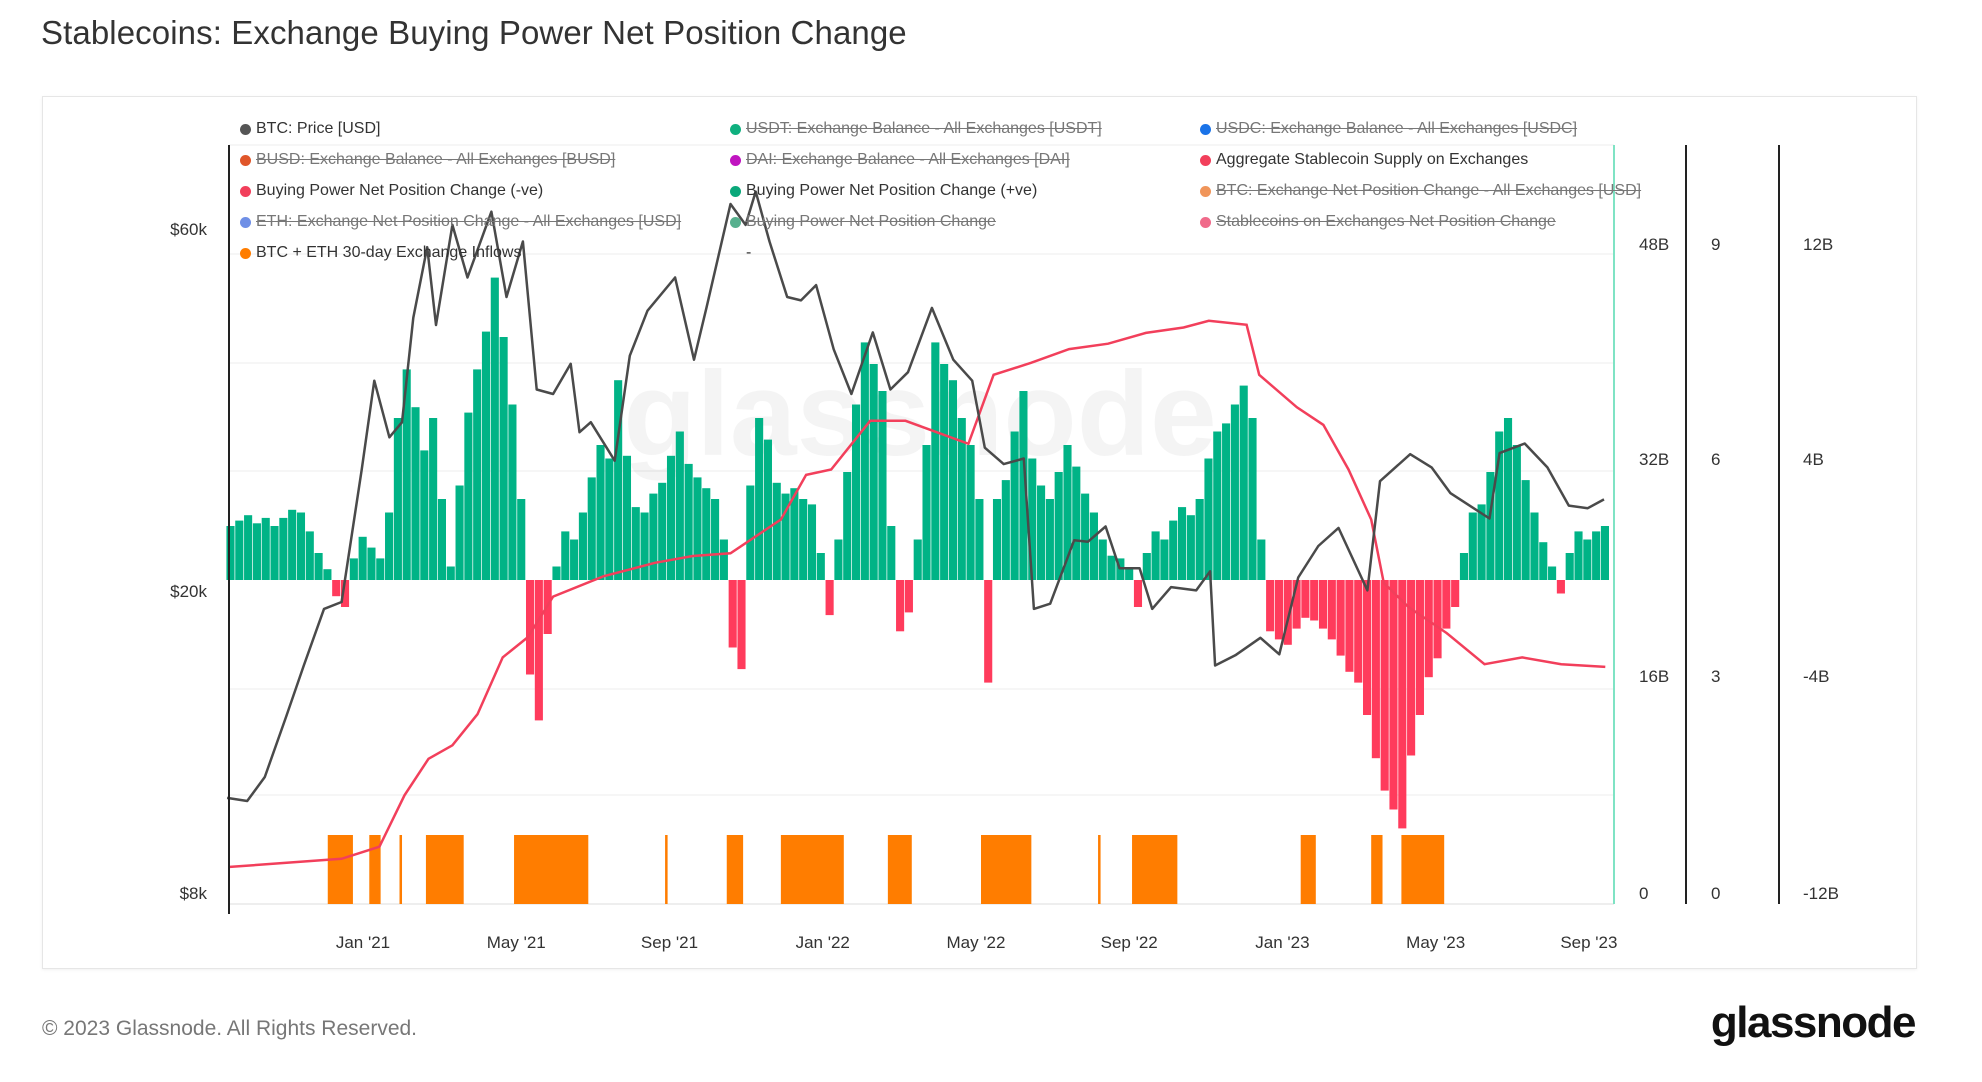 This screenshot has height=1082, width=1982. What do you see at coordinates (892, 190) in the screenshot?
I see `legend-label: Buying Power Net Position Change (+ve)` at bounding box center [892, 190].